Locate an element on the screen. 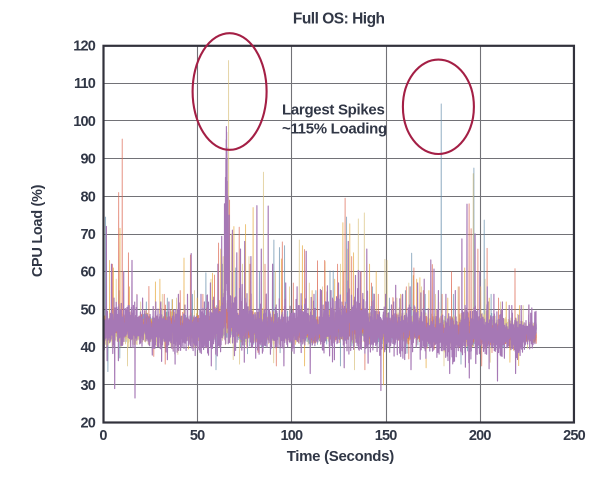 The image size is (614, 485). svg-text: Full OS: High is located at coordinates (339, 19).